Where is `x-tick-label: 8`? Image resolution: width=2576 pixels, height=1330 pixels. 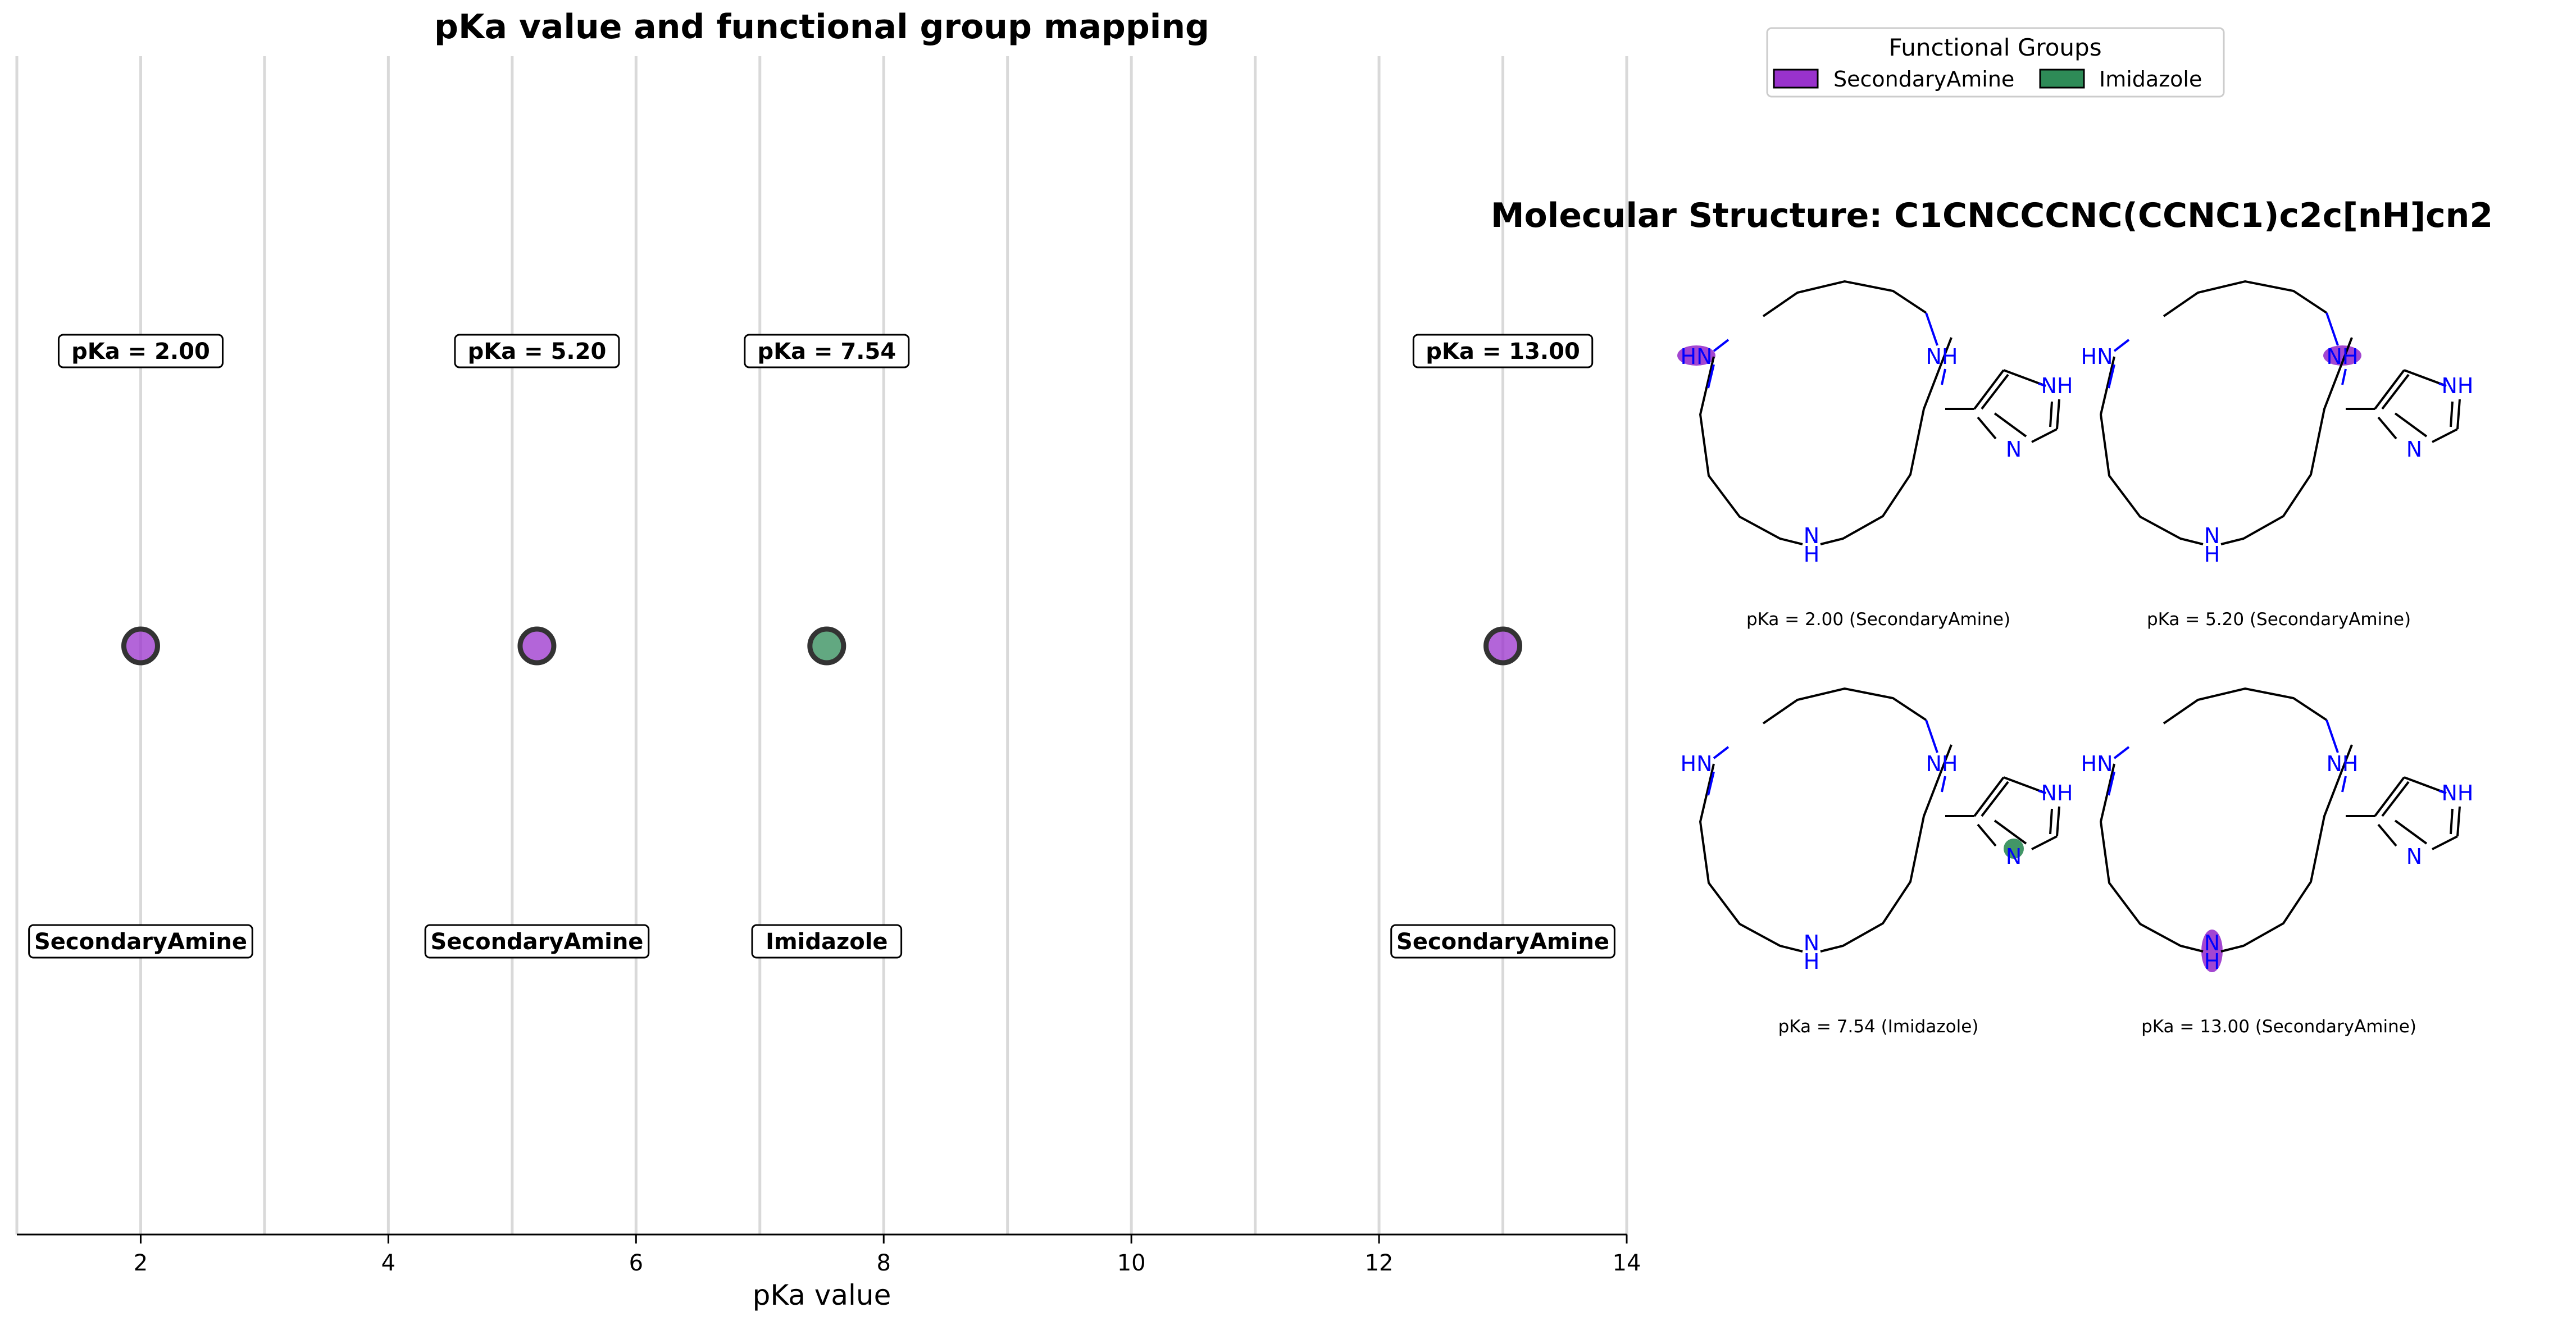
x-tick-label: 8 is located at coordinates (884, 1263).